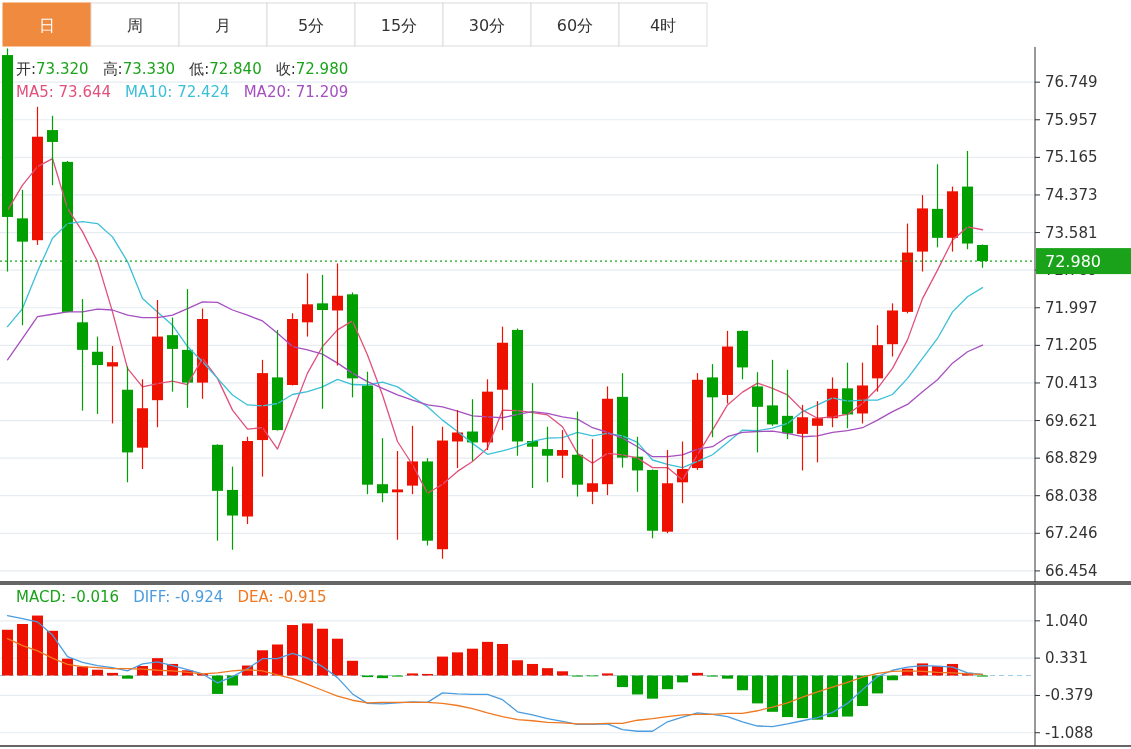 The width and height of the screenshot is (1131, 749). What do you see at coordinates (296, 92) in the screenshot?
I see `annotation: MA20: 71.209` at bounding box center [296, 92].